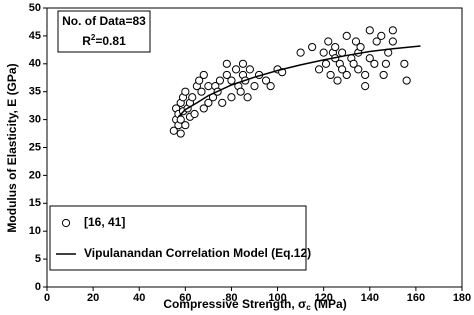 This screenshot has height=315, width=474. Describe the element at coordinates (110, 41) in the screenshot. I see `r-tail: =0.81` at that location.